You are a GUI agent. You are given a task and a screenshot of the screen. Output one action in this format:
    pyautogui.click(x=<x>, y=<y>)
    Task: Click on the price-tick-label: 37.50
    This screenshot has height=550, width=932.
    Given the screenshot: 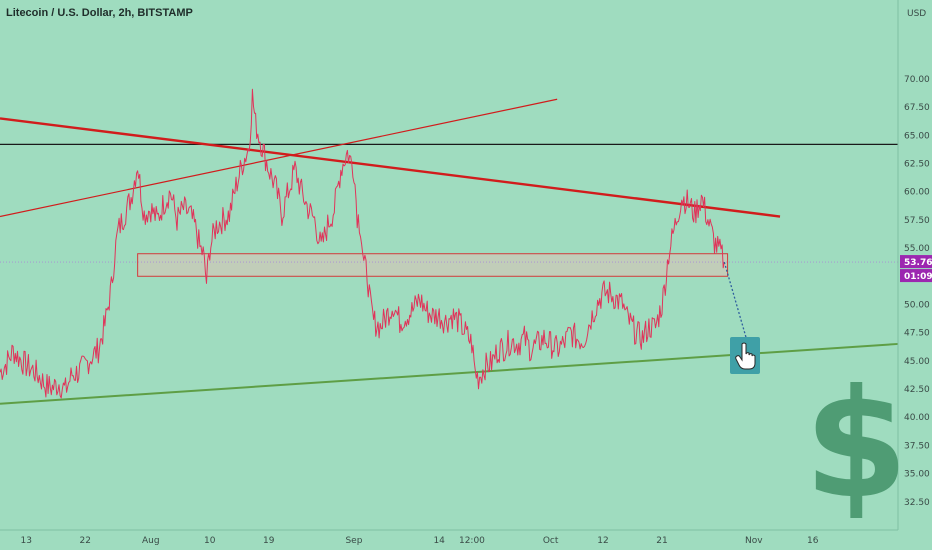 What is the action you would take?
    pyautogui.click(x=917, y=446)
    